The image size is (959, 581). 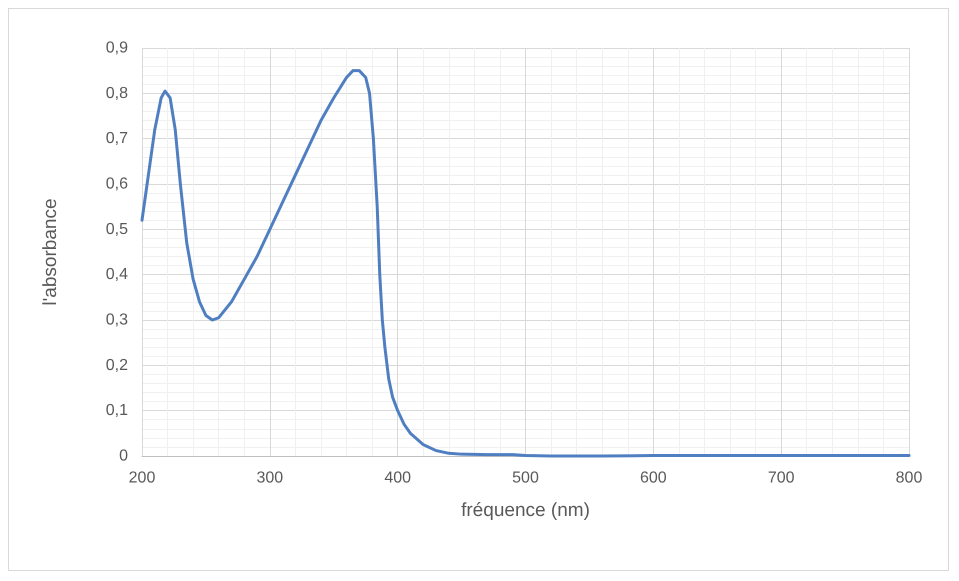 I want to click on x-axis-title: fréquence (nm), so click(x=525, y=510).